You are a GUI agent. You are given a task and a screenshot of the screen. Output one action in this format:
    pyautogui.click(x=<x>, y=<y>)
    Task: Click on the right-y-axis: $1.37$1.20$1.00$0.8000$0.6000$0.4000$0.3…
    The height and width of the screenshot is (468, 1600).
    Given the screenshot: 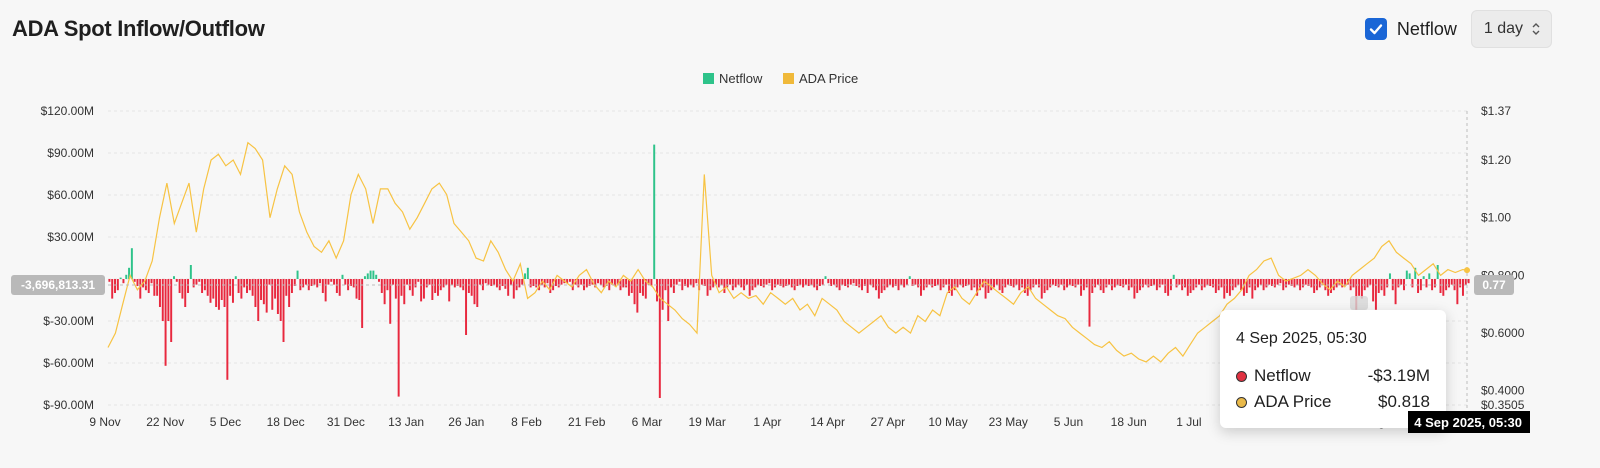 What is the action you would take?
    pyautogui.click(x=1503, y=258)
    